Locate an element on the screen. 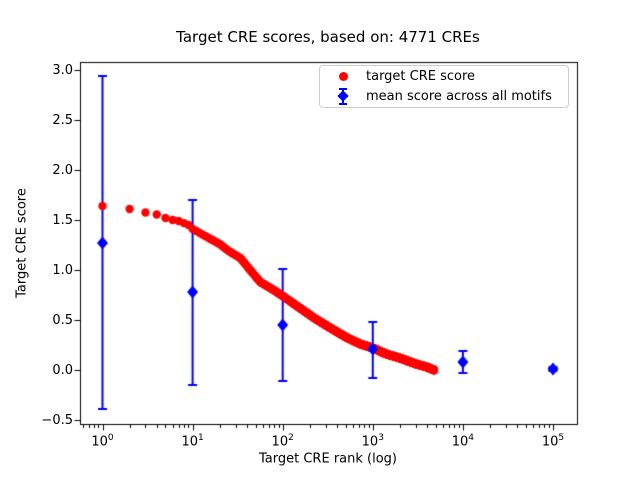 This screenshot has height=480, width=640. chart-title: Target CRE scores, based on: 4771 CREs is located at coordinates (328, 37).